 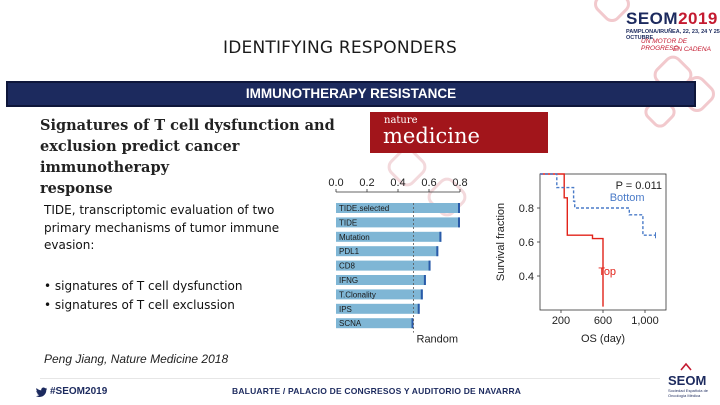 What do you see at coordinates (351, 94) in the screenshot?
I see `section-banner: IMMUNOTHERAPY RESISTANCE` at bounding box center [351, 94].